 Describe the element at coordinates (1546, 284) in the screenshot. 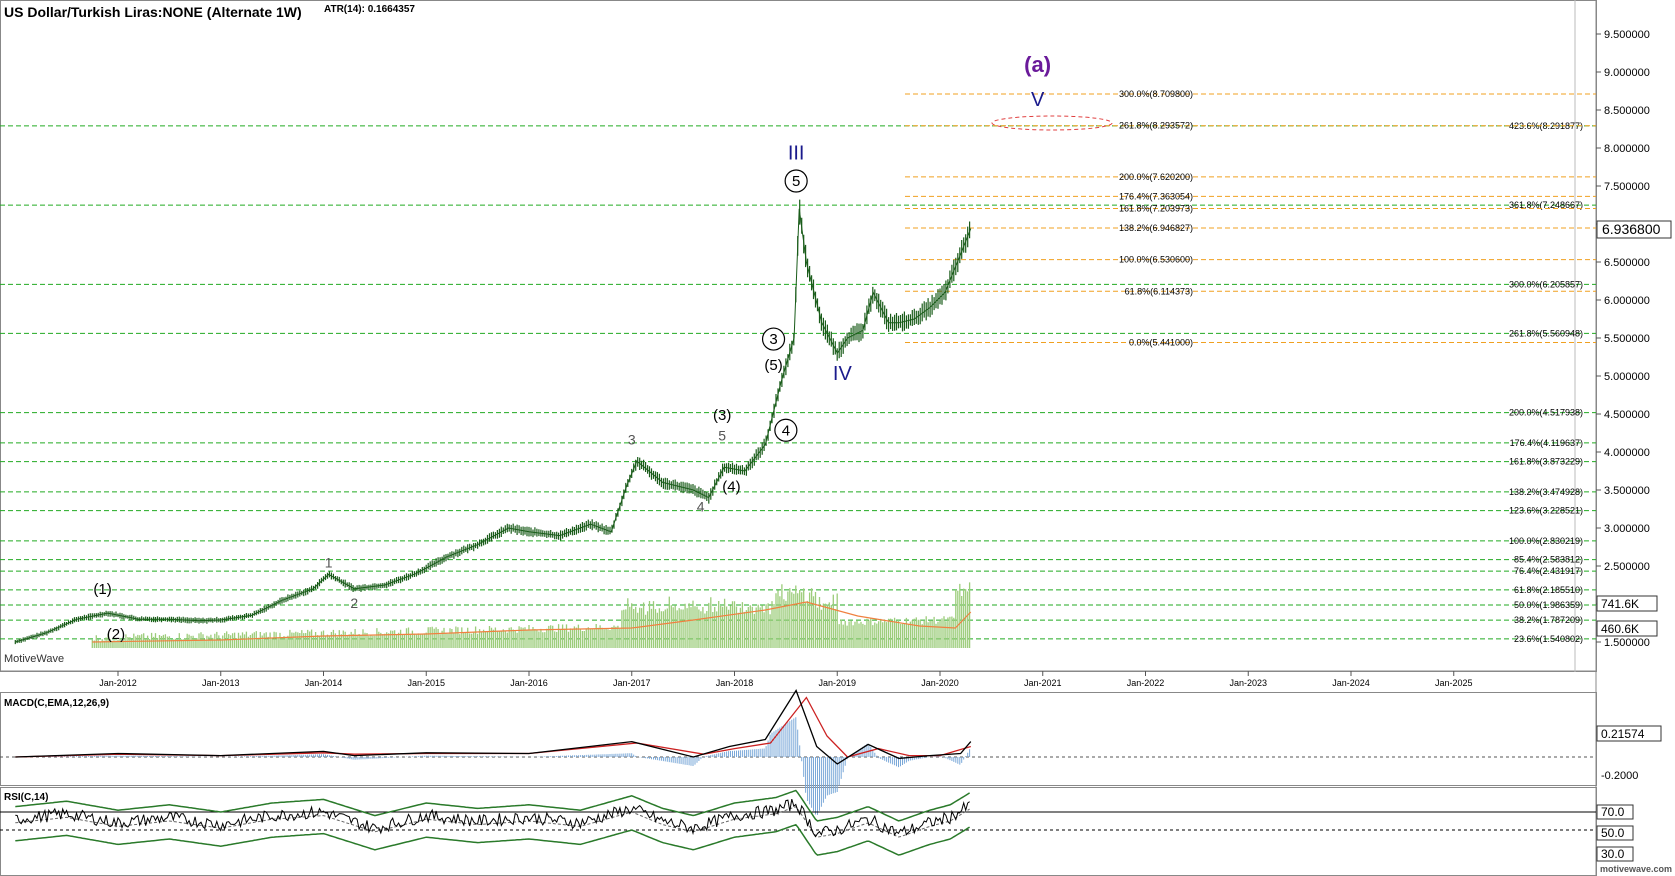

I see `fib-level-label-right: 300.0%(6.205857)` at that location.